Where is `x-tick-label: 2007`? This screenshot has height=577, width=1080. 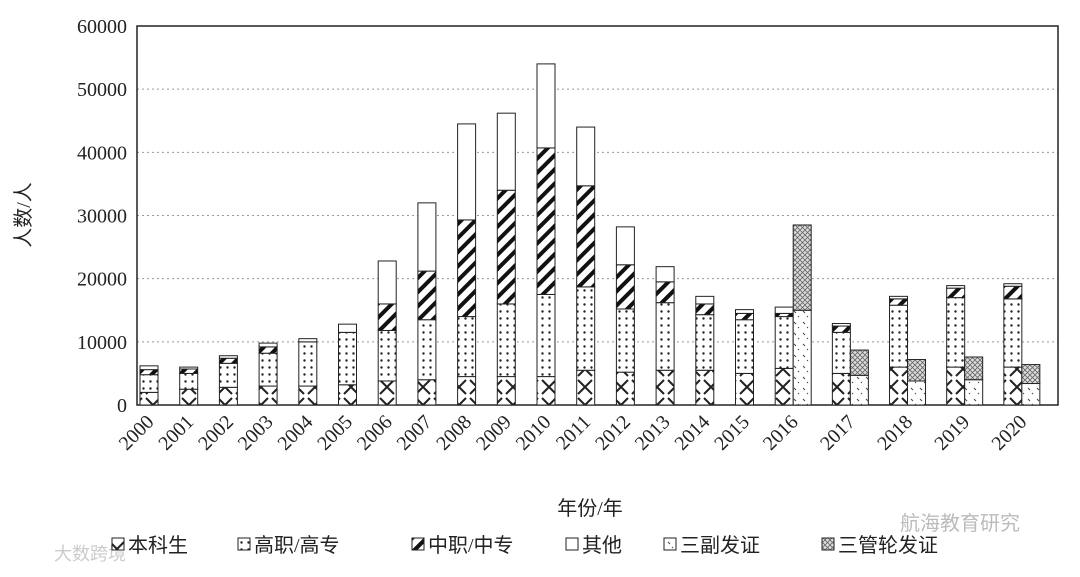
x-tick-label: 2007 is located at coordinates (415, 433).